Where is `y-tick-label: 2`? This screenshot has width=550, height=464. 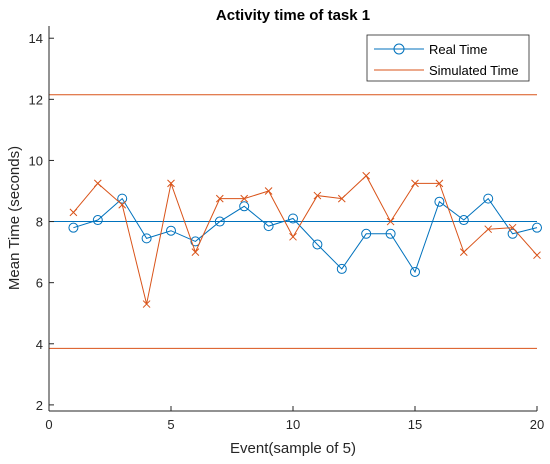
y-tick-label: 2 is located at coordinates (39, 405).